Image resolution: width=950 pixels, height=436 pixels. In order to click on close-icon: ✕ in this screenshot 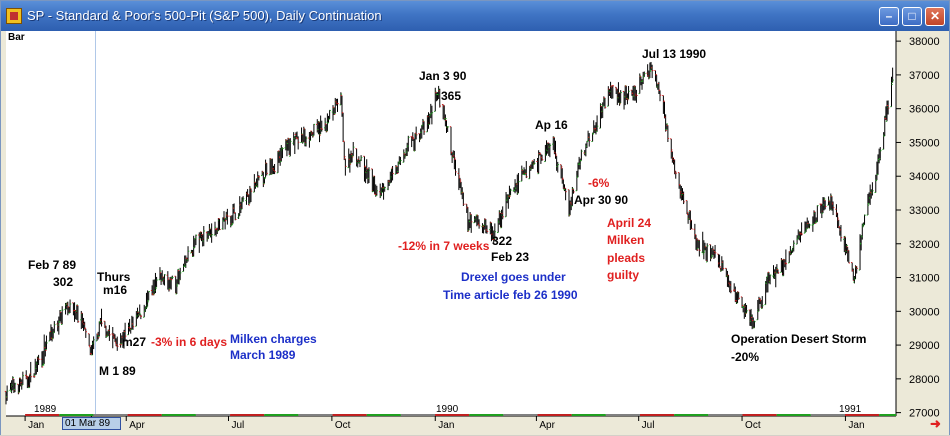, I will do `click(935, 16)`.